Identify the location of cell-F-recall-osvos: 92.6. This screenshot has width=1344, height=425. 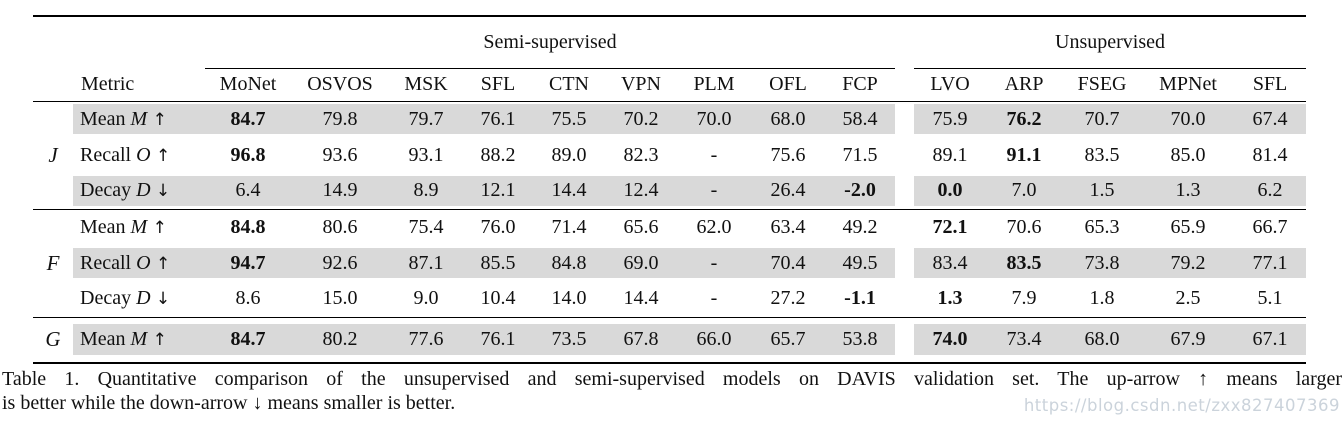
(340, 263).